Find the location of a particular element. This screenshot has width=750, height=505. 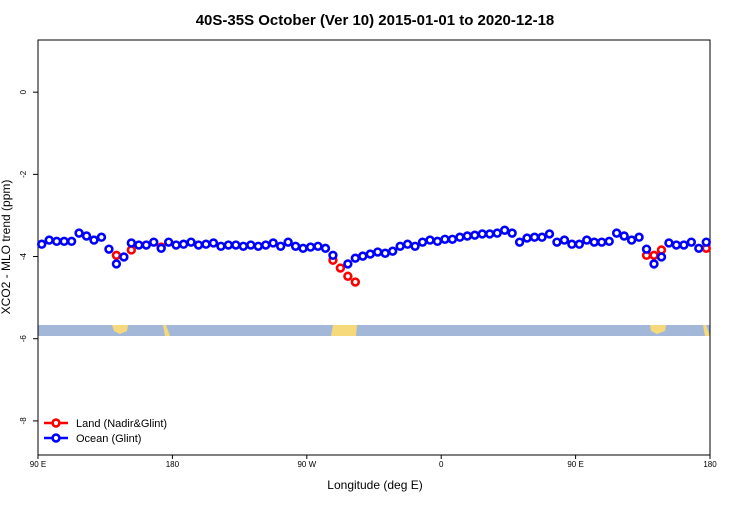

ocean-strip is located at coordinates (374, 330).